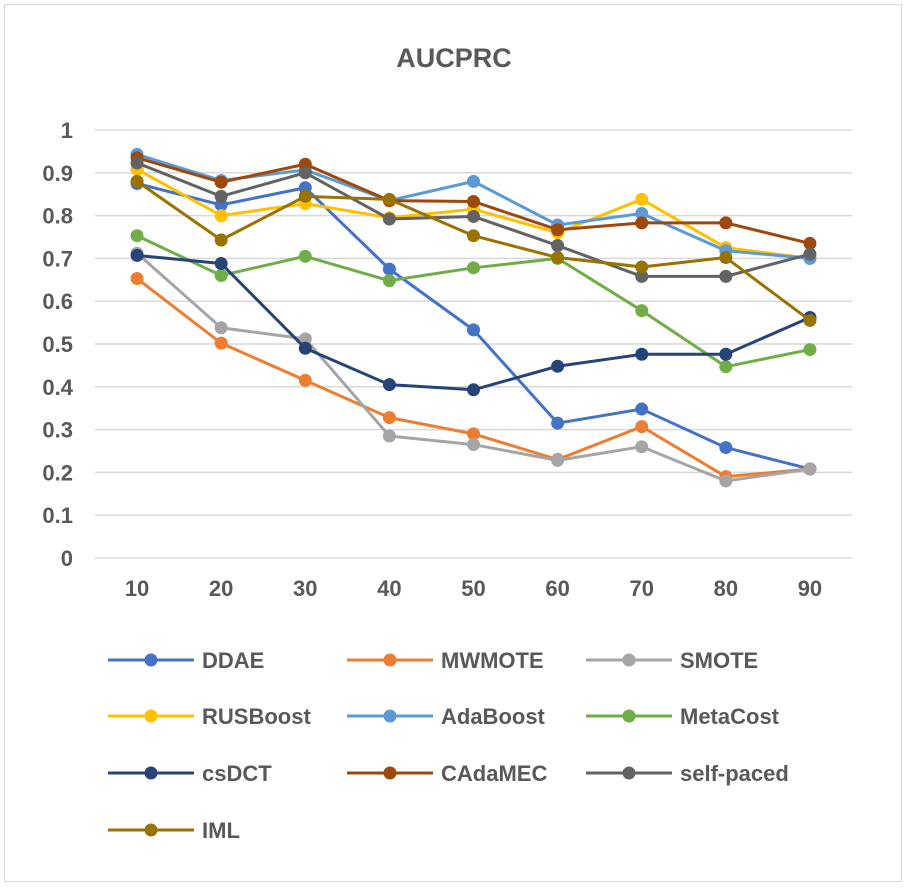 This screenshot has height=888, width=908. I want to click on y-tick-label: 0.3, so click(57, 430).